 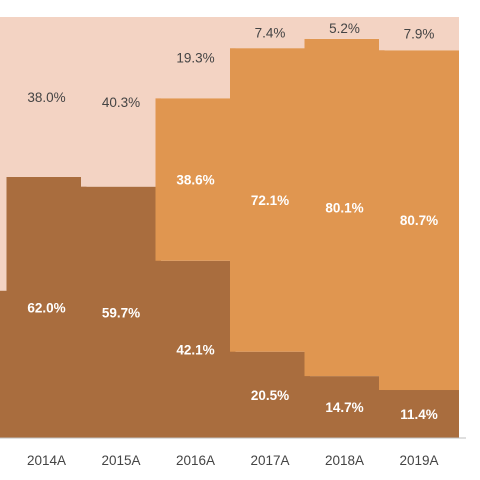 I want to click on data-label-2017A-s1: 20.5%, so click(x=270, y=395).